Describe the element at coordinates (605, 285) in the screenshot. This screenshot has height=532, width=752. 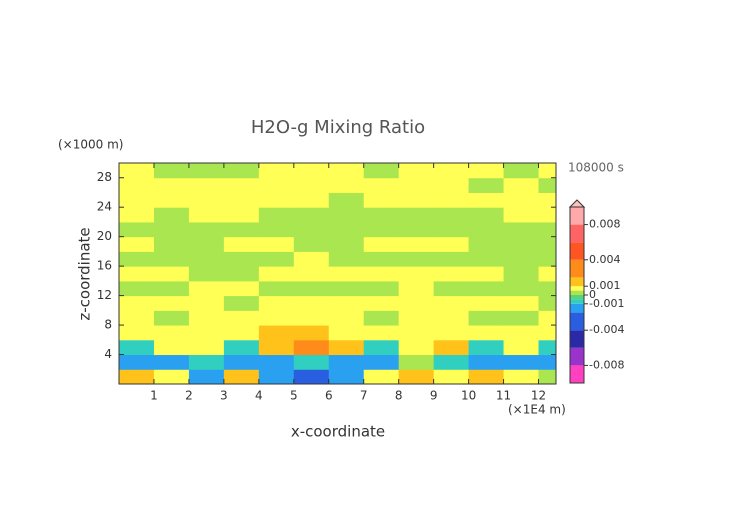
I see `colorbar-tick-label: 0.001` at that location.